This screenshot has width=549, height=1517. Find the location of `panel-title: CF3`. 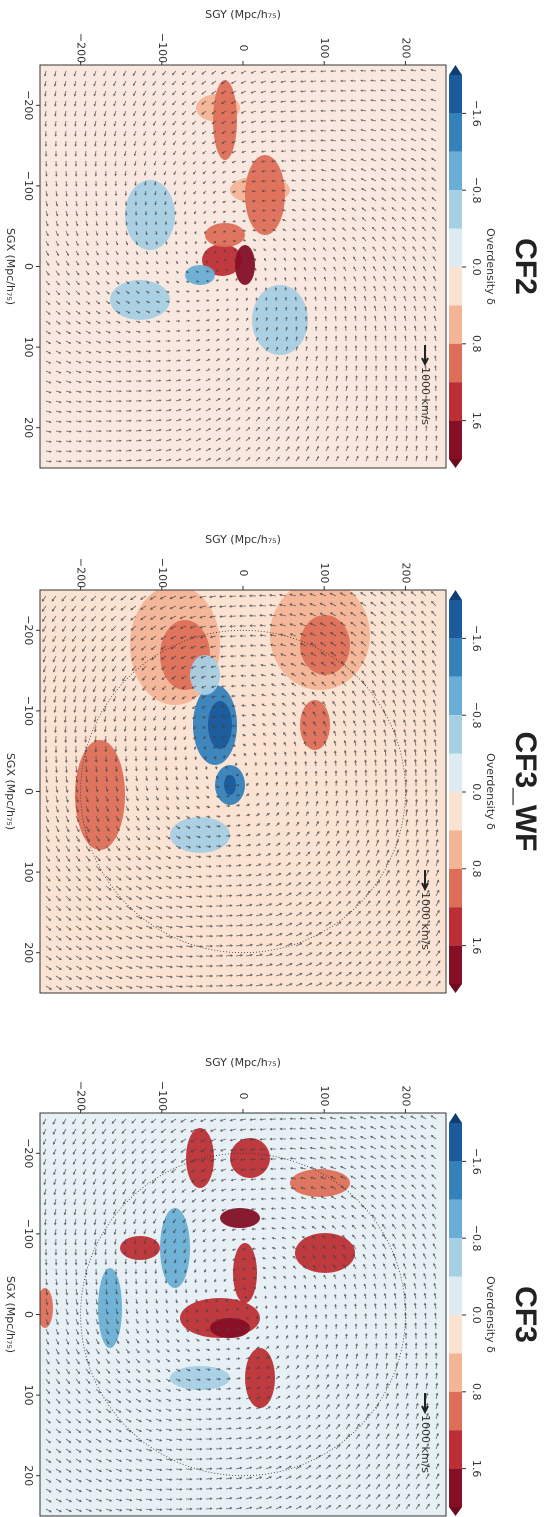

panel-title: CF3 is located at coordinates (525, 1314).